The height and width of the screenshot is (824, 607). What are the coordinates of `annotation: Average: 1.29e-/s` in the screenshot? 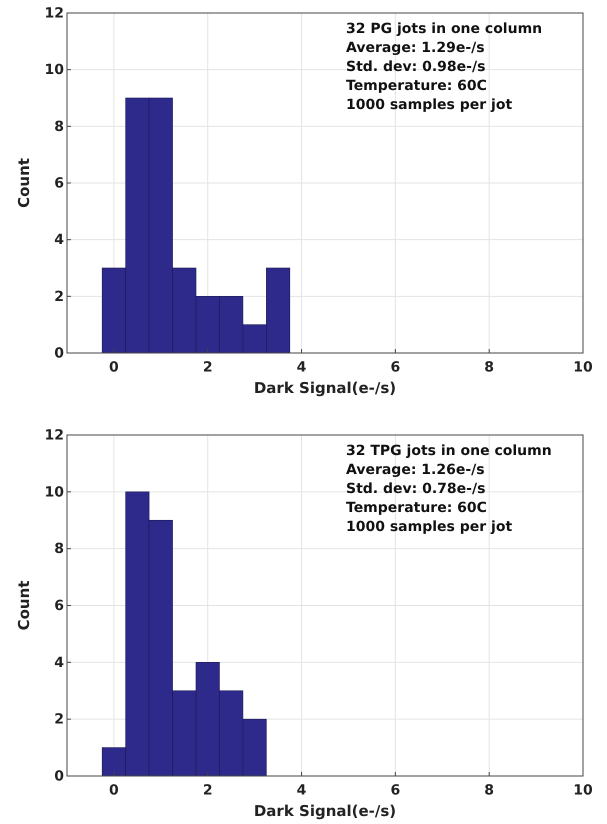 It's located at (415, 48).